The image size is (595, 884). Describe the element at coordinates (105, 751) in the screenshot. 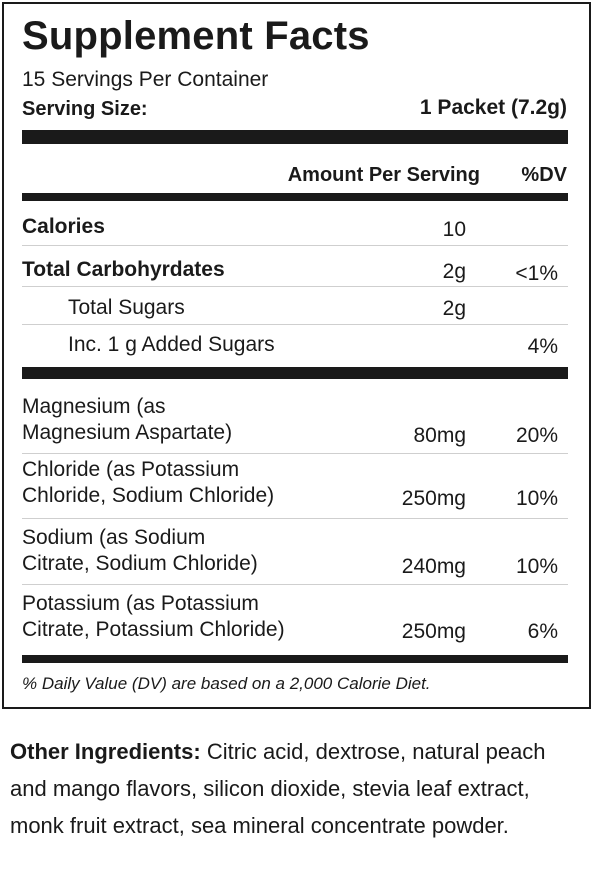

I see `other-ingredients-label: Other Ingredients:` at that location.